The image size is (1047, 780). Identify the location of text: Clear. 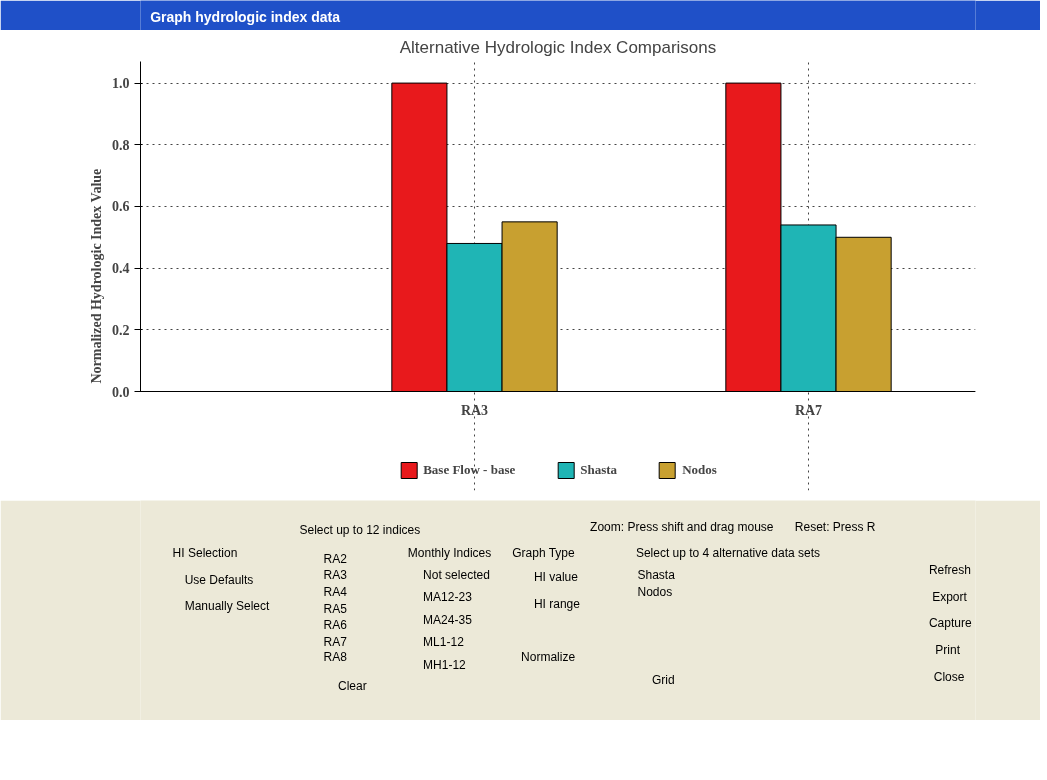
(352, 685).